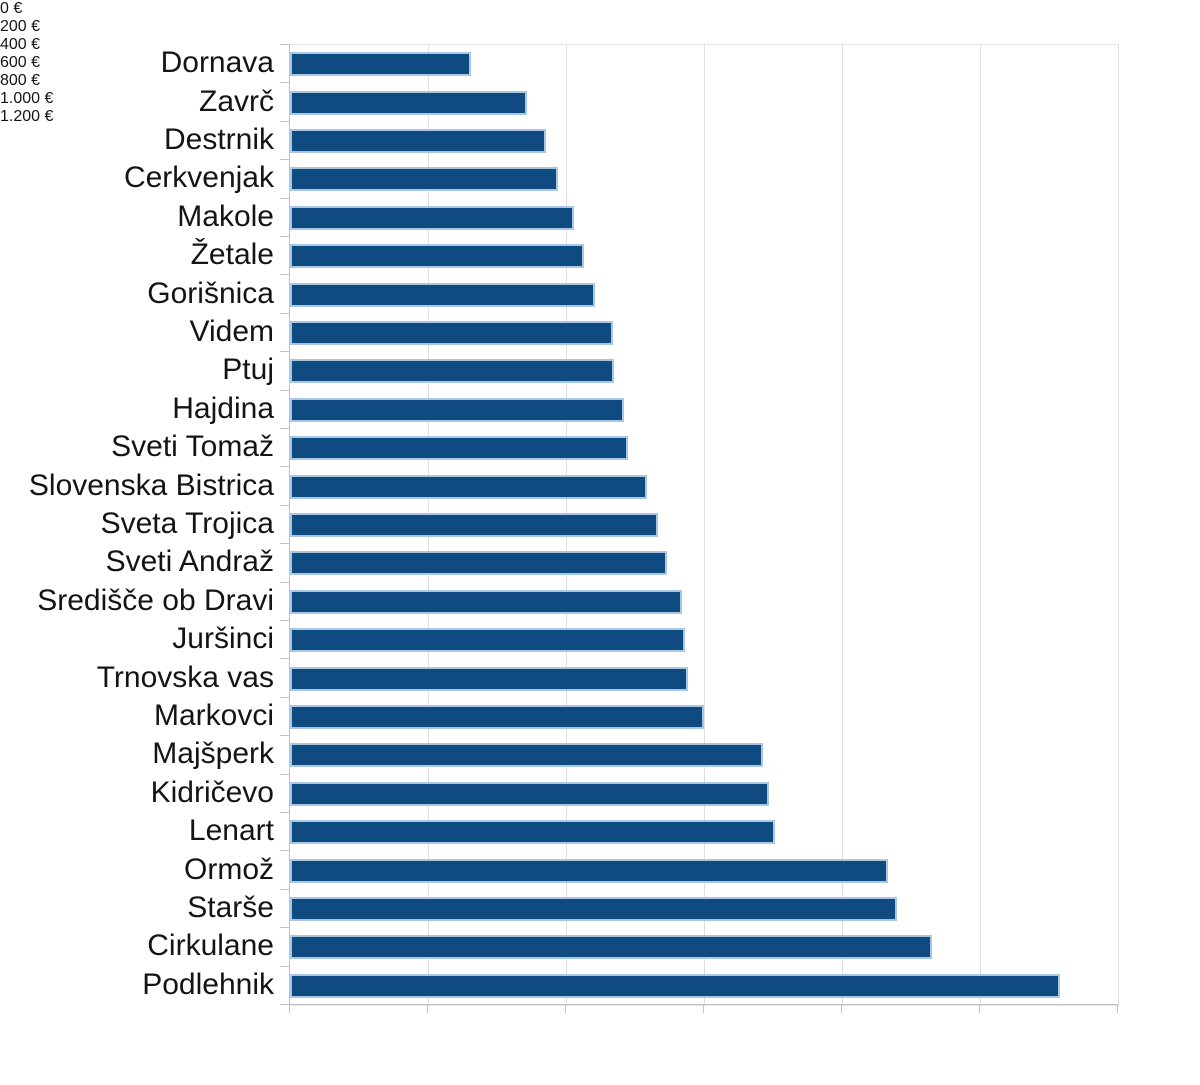 The height and width of the screenshot is (1085, 1200). Describe the element at coordinates (192, 447) in the screenshot. I see `category-label: Sveti Tomaž` at that location.